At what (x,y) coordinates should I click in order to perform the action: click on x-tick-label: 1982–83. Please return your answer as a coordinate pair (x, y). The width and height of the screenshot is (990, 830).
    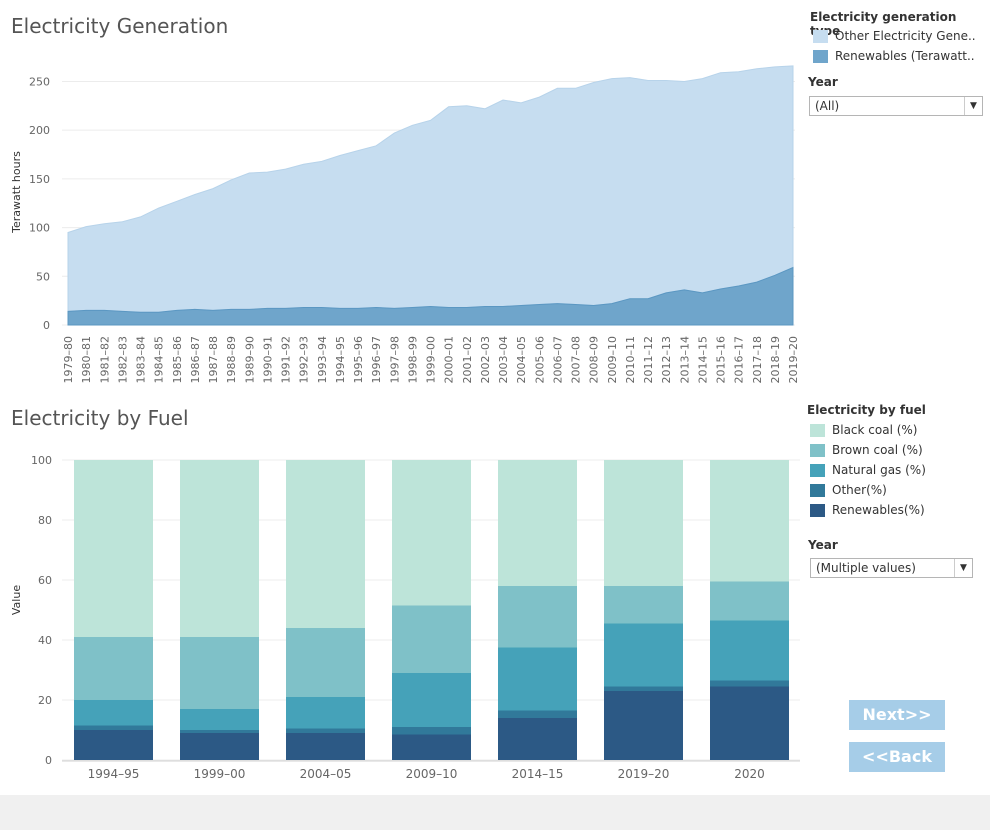
    Looking at the image, I should click on (122, 360).